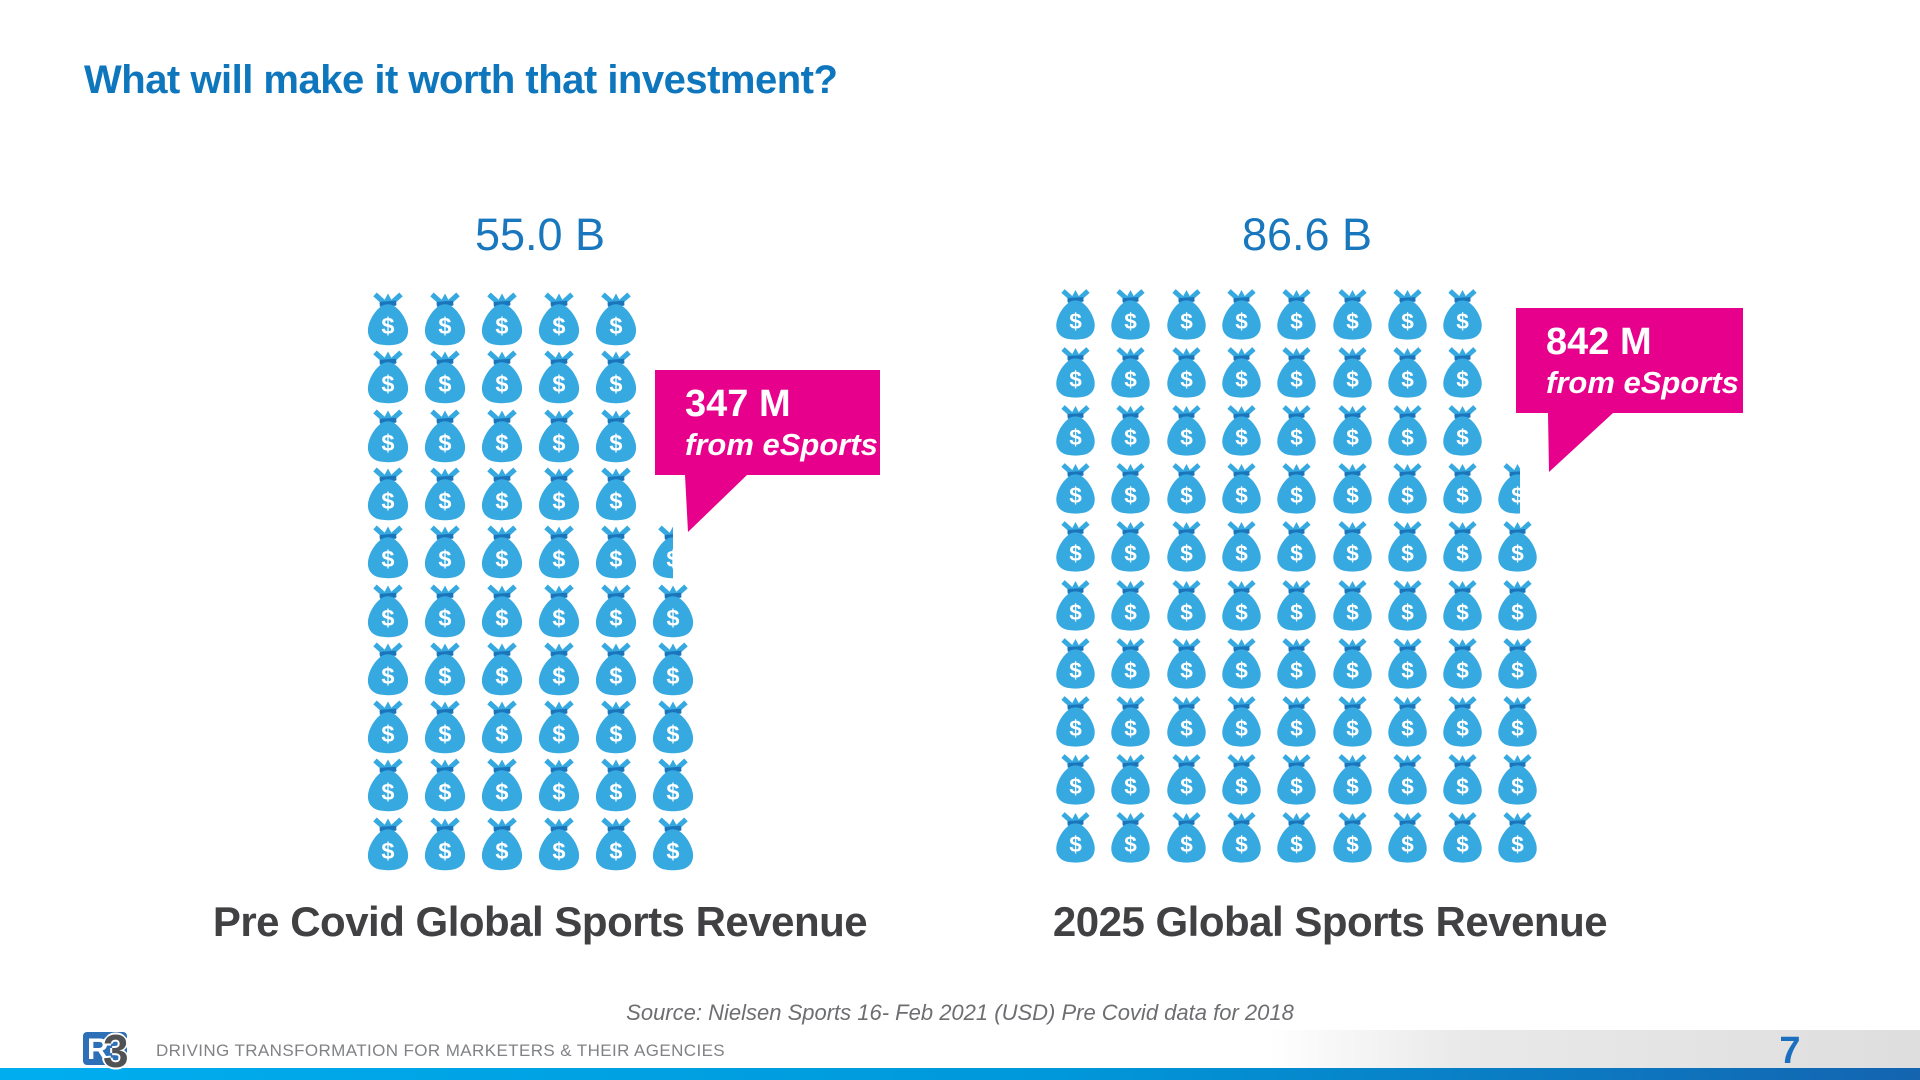  Describe the element at coordinates (105, 1048) in the screenshot. I see `r3-logo-box` at that location.